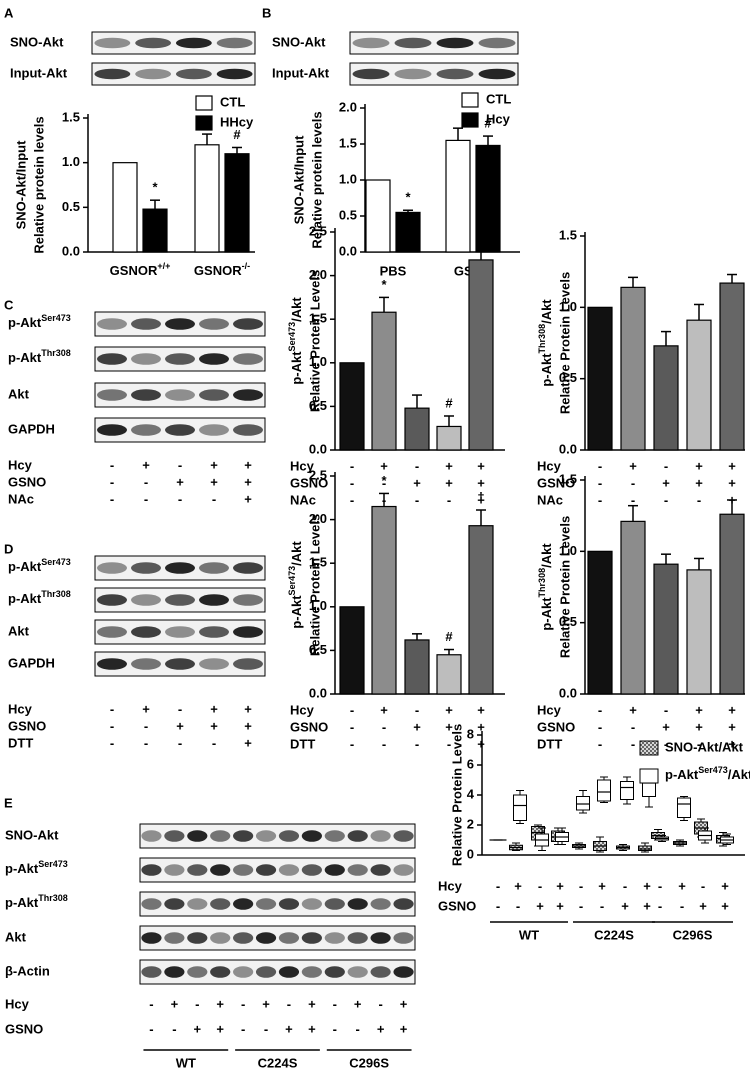 The width and height of the screenshot is (750, 1070). What do you see at coordinates (318, 474) in the screenshot?
I see `y-tick-label: 2.5` at bounding box center [318, 474].